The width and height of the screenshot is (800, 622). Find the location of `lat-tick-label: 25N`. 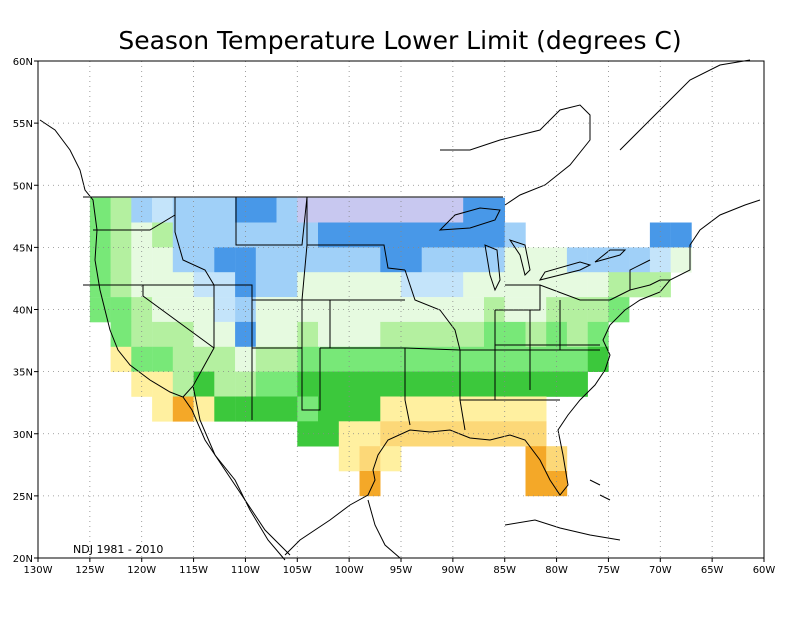

lat-tick-label: 25N is located at coordinates (23, 497).